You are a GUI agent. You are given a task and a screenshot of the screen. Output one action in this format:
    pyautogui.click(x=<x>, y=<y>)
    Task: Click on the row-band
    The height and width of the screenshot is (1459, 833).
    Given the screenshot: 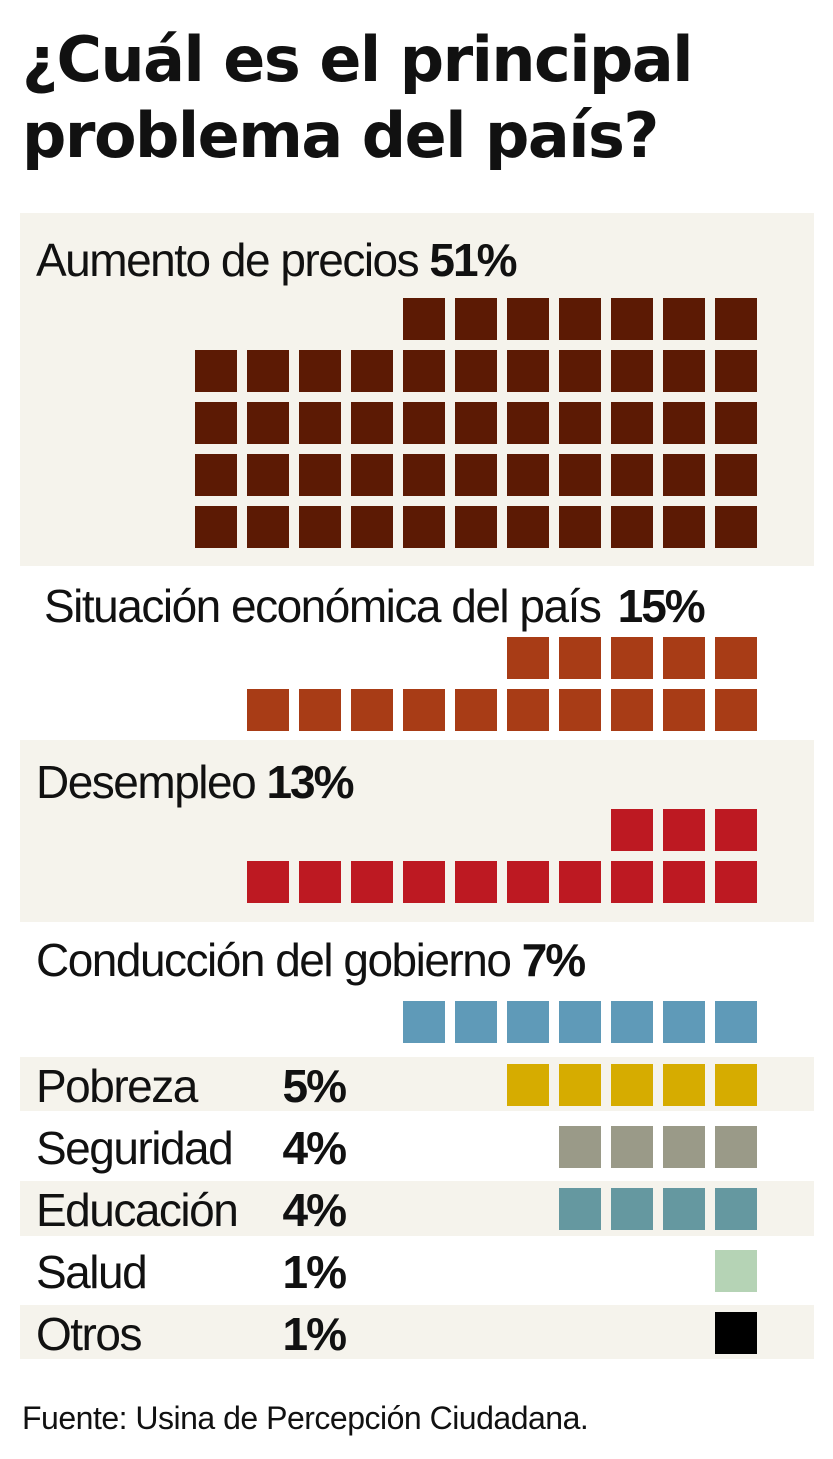 What is the action you would take?
    pyautogui.click(x=417, y=1332)
    